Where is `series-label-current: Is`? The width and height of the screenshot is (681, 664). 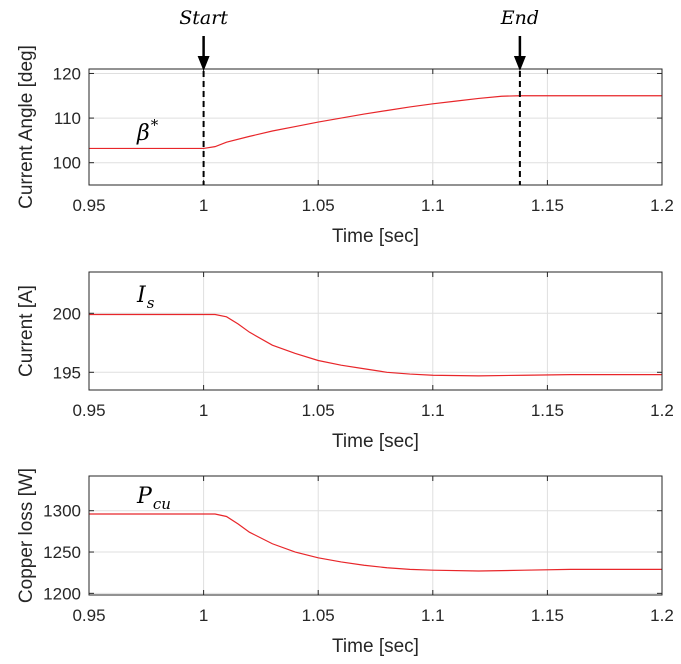
series-label-current: Is is located at coordinates (145, 297).